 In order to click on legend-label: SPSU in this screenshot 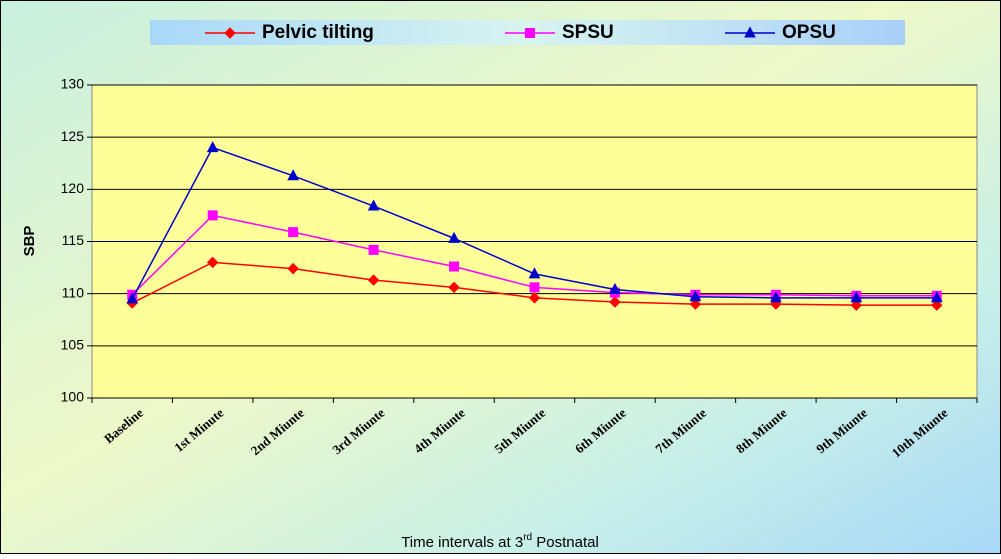, I will do `click(588, 32)`.